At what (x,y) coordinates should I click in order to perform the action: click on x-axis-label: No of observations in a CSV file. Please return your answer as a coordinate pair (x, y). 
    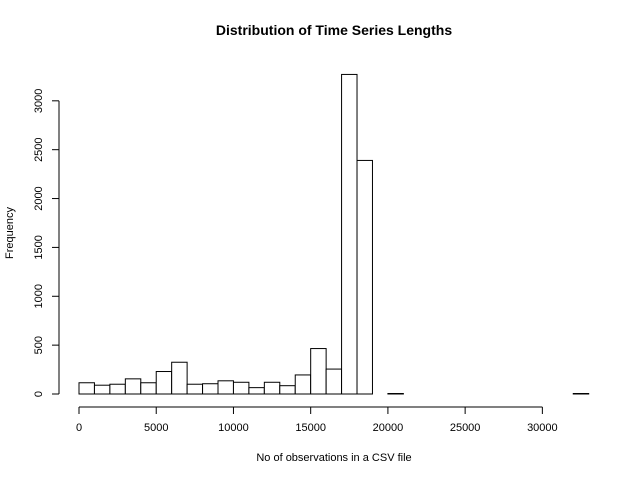
    Looking at the image, I should click on (333, 458).